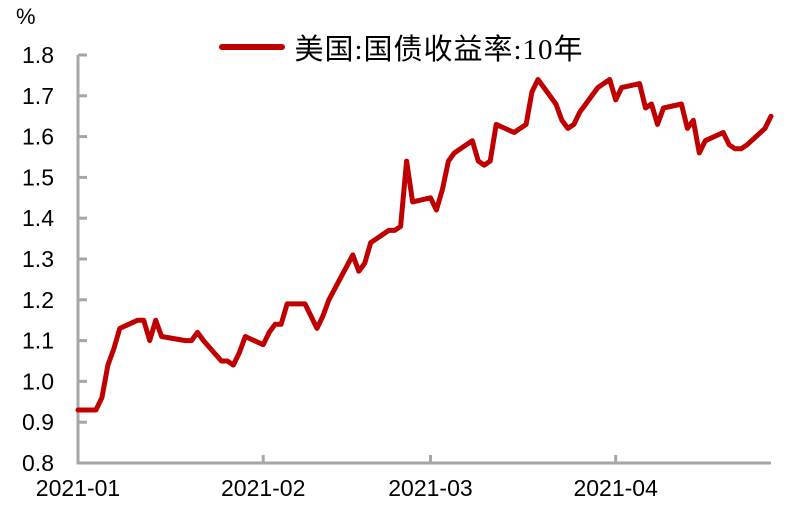  I want to click on x-axis-tick-label: 2021-01, so click(78, 488).